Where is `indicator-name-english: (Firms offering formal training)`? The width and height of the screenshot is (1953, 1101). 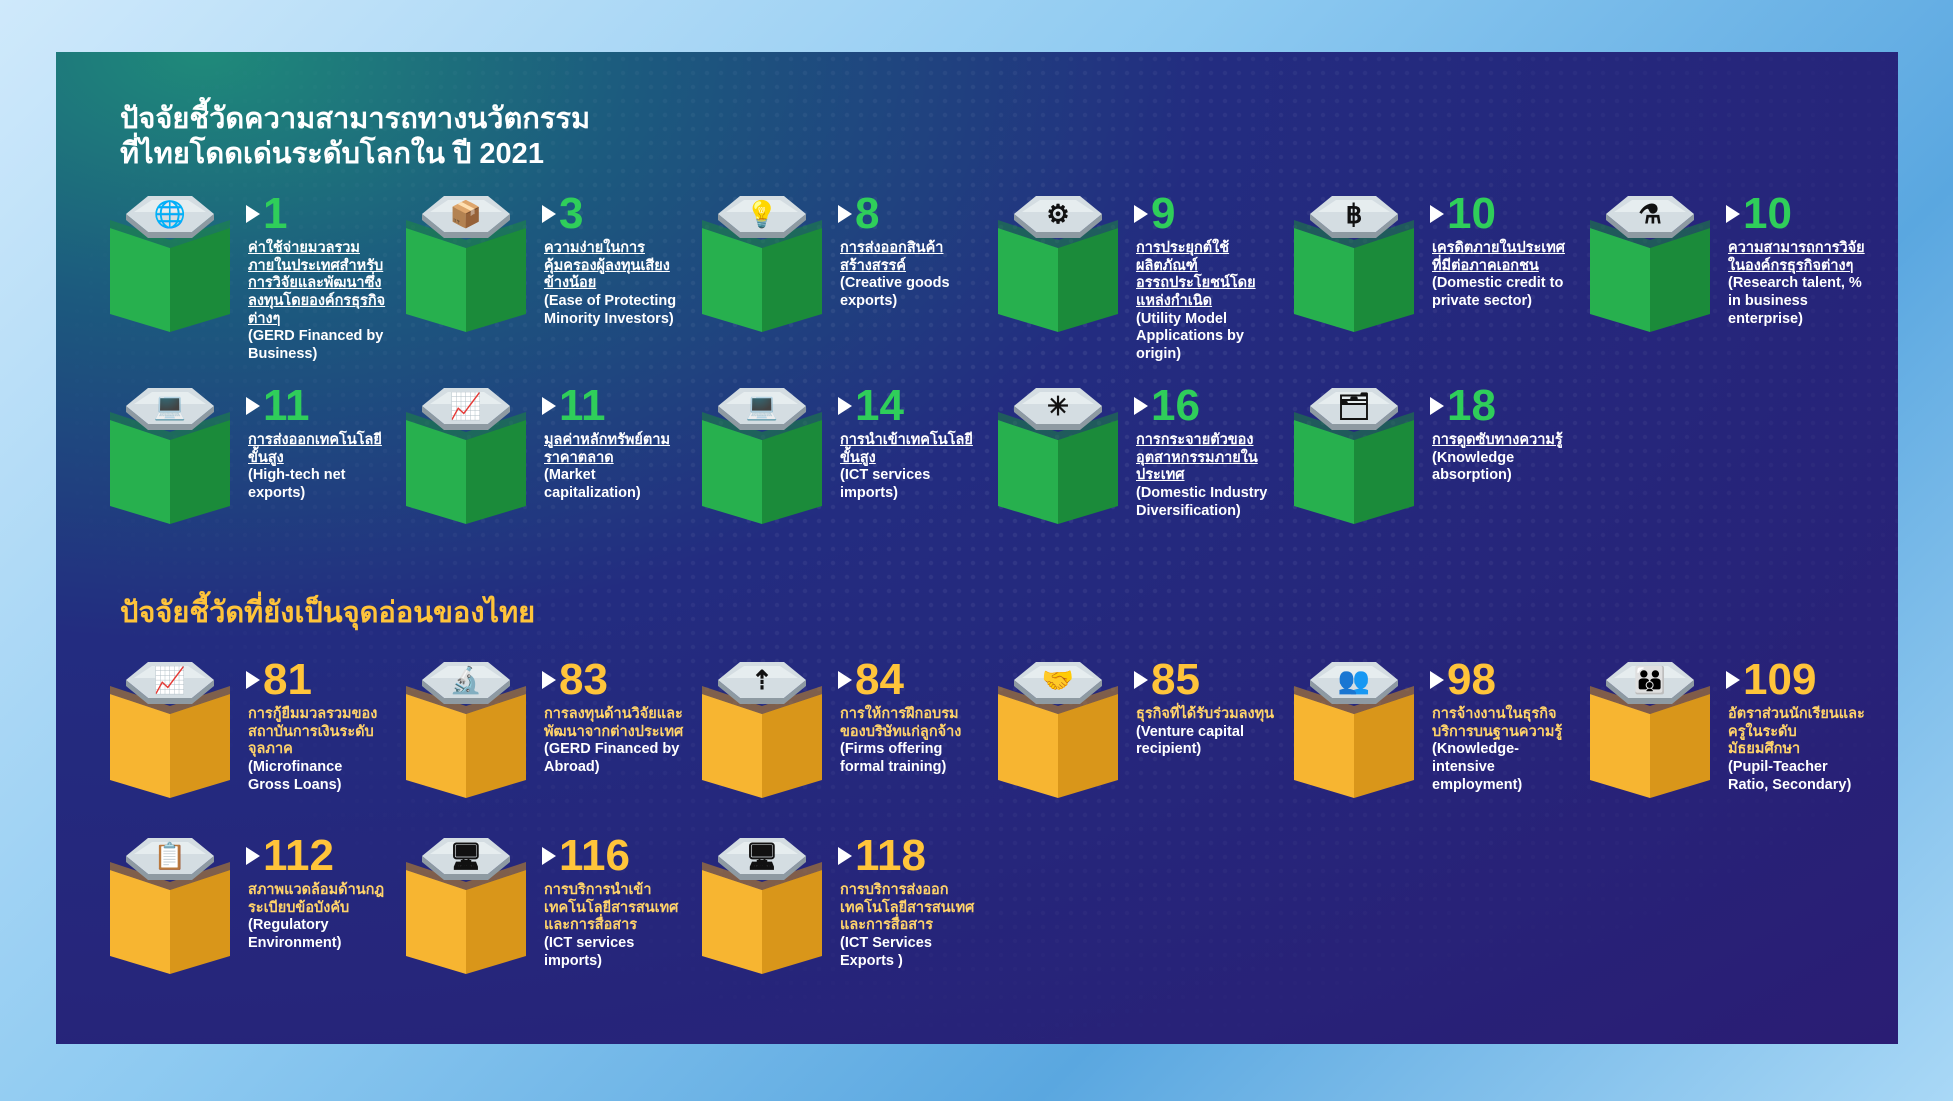 indicator-name-english: (Firms offering formal training) is located at coordinates (893, 758).